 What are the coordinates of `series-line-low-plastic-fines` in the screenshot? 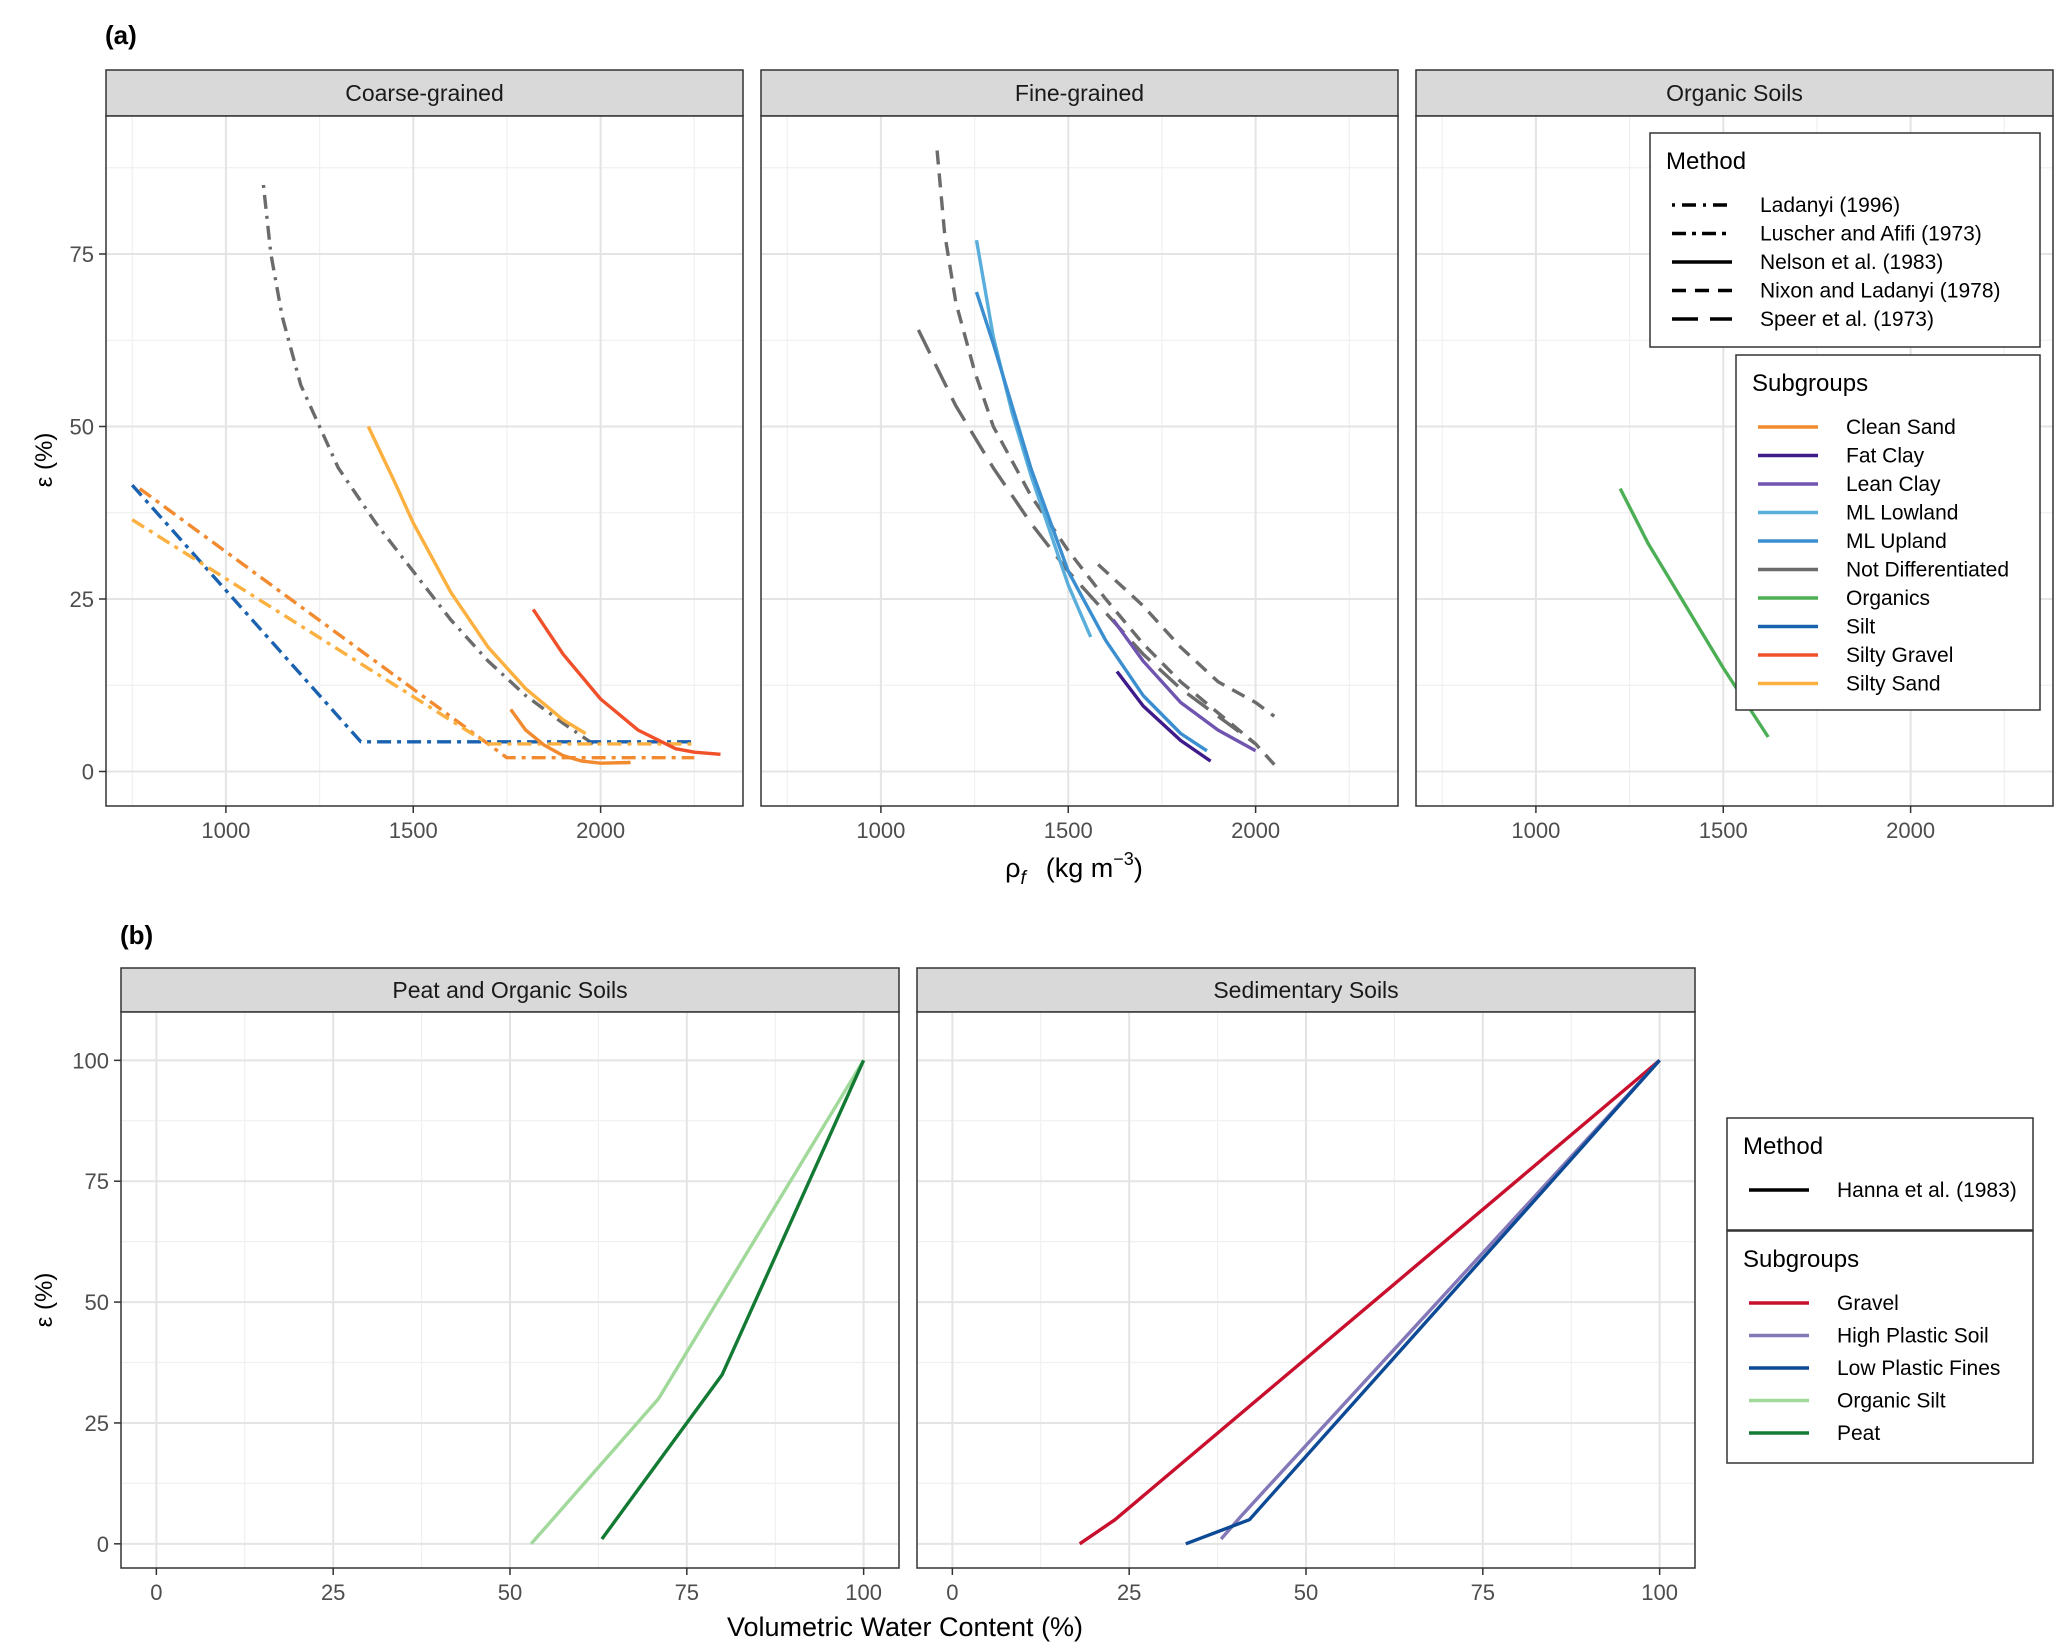 It's located at (1423, 1302).